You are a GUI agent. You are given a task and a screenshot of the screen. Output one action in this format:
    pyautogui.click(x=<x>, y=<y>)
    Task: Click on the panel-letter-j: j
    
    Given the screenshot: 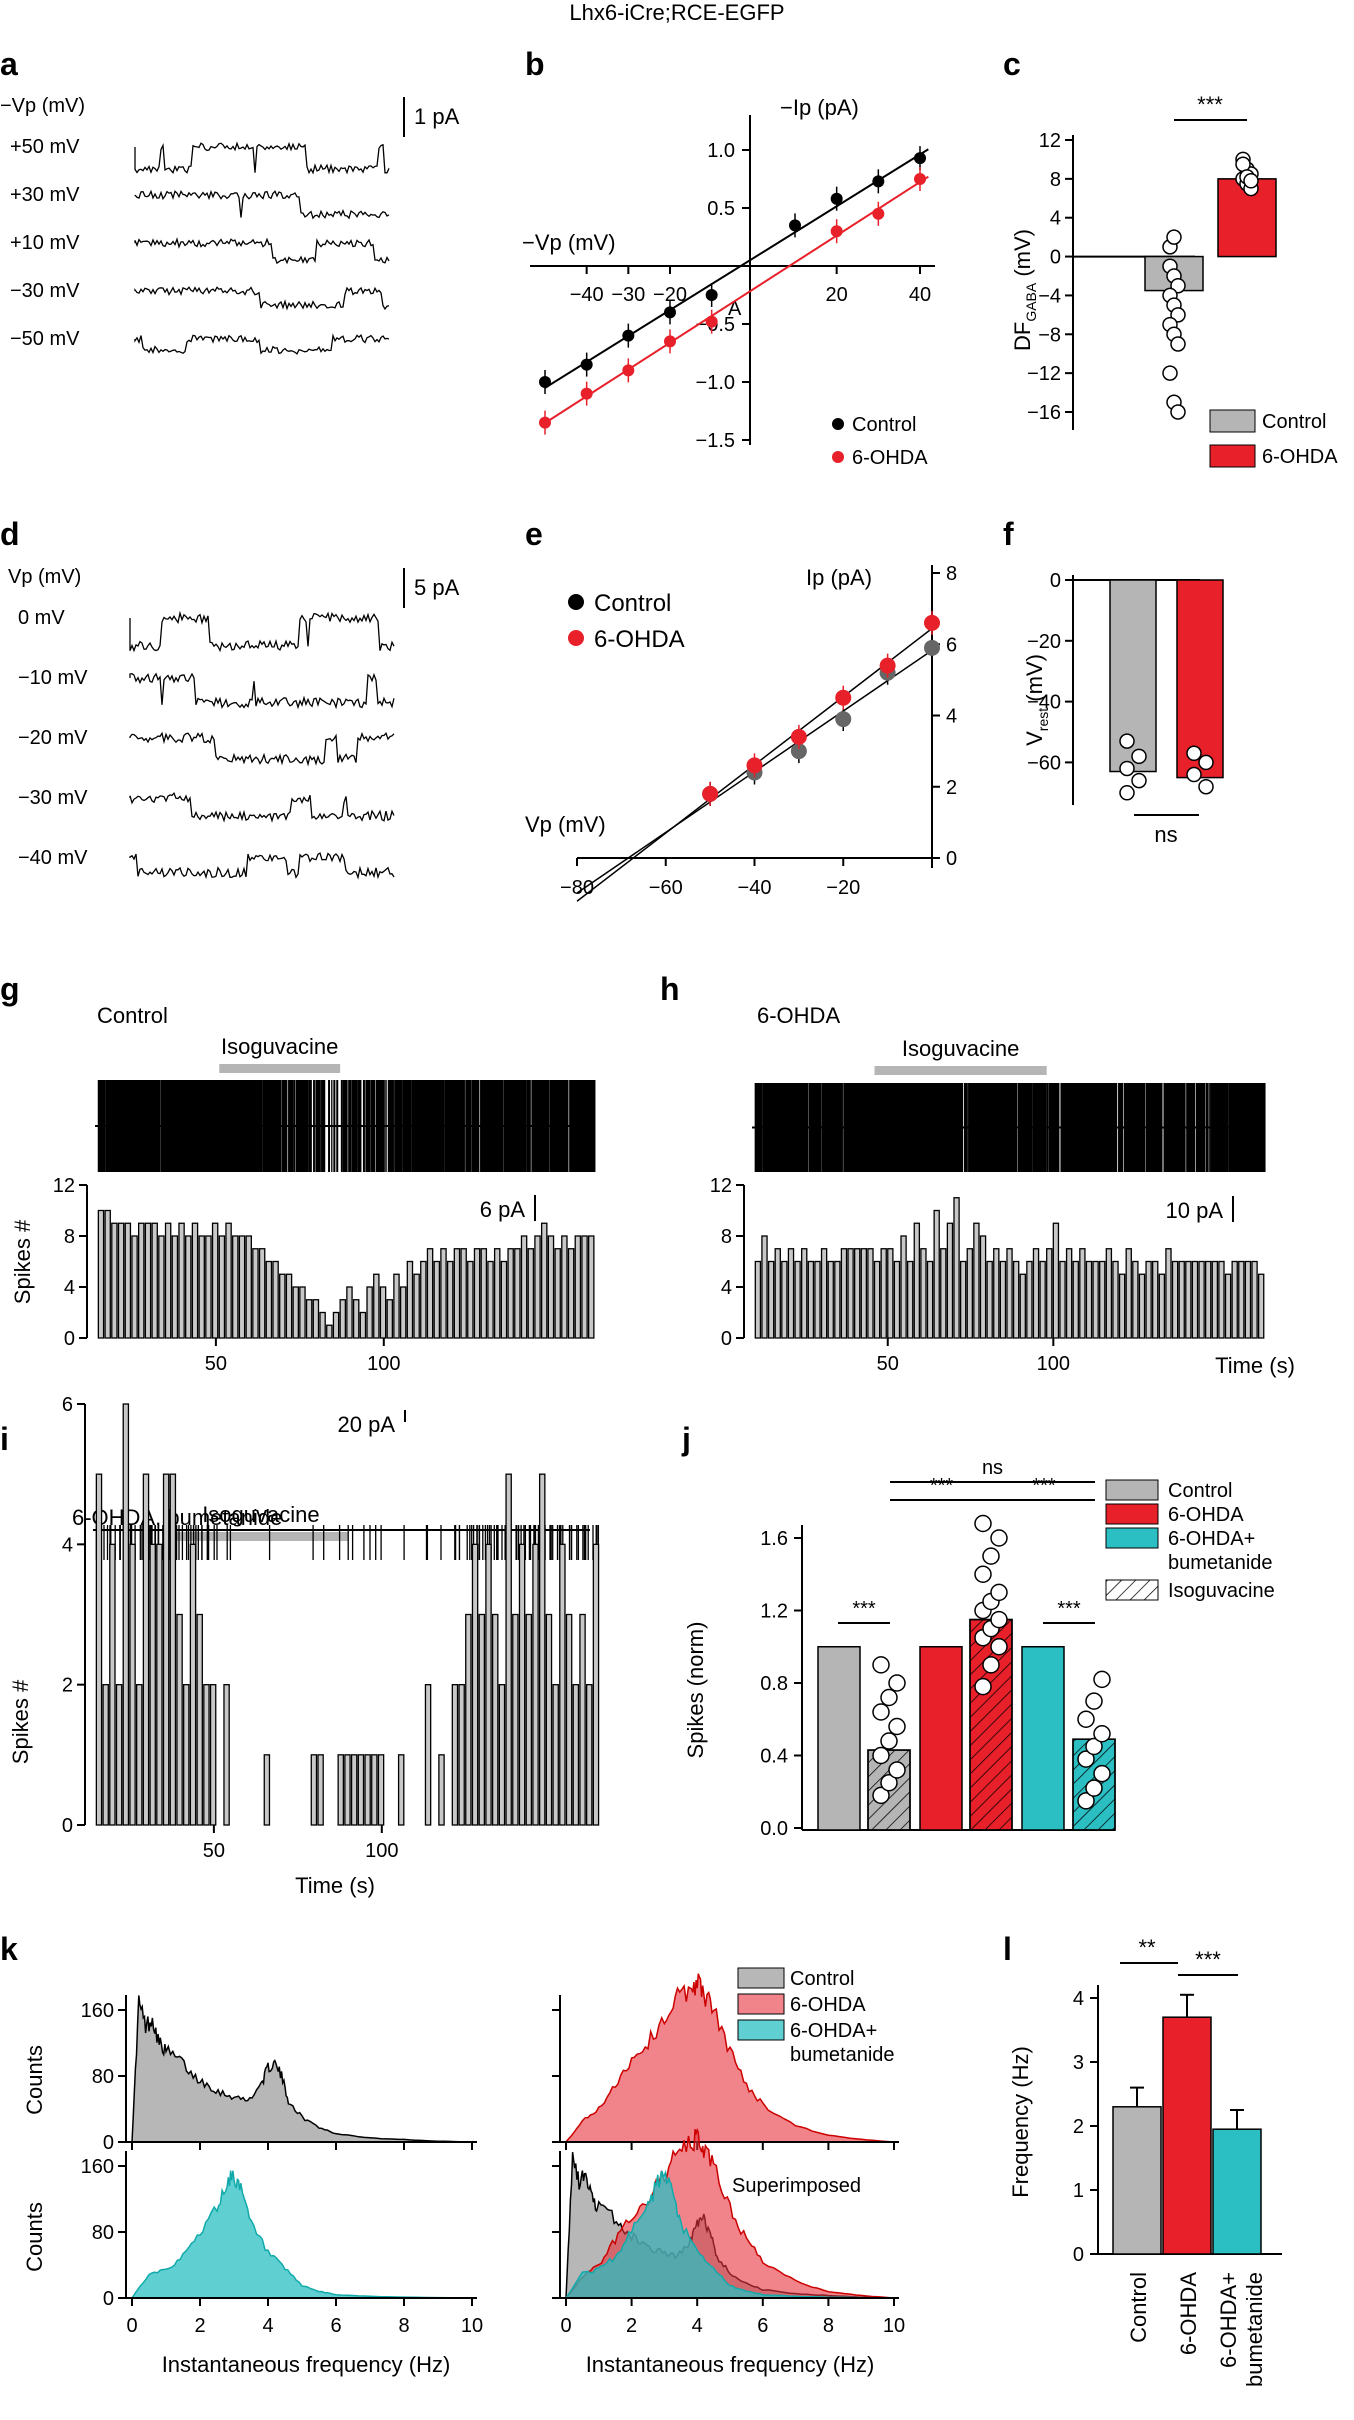 What is the action you would take?
    pyautogui.click(x=686, y=1439)
    